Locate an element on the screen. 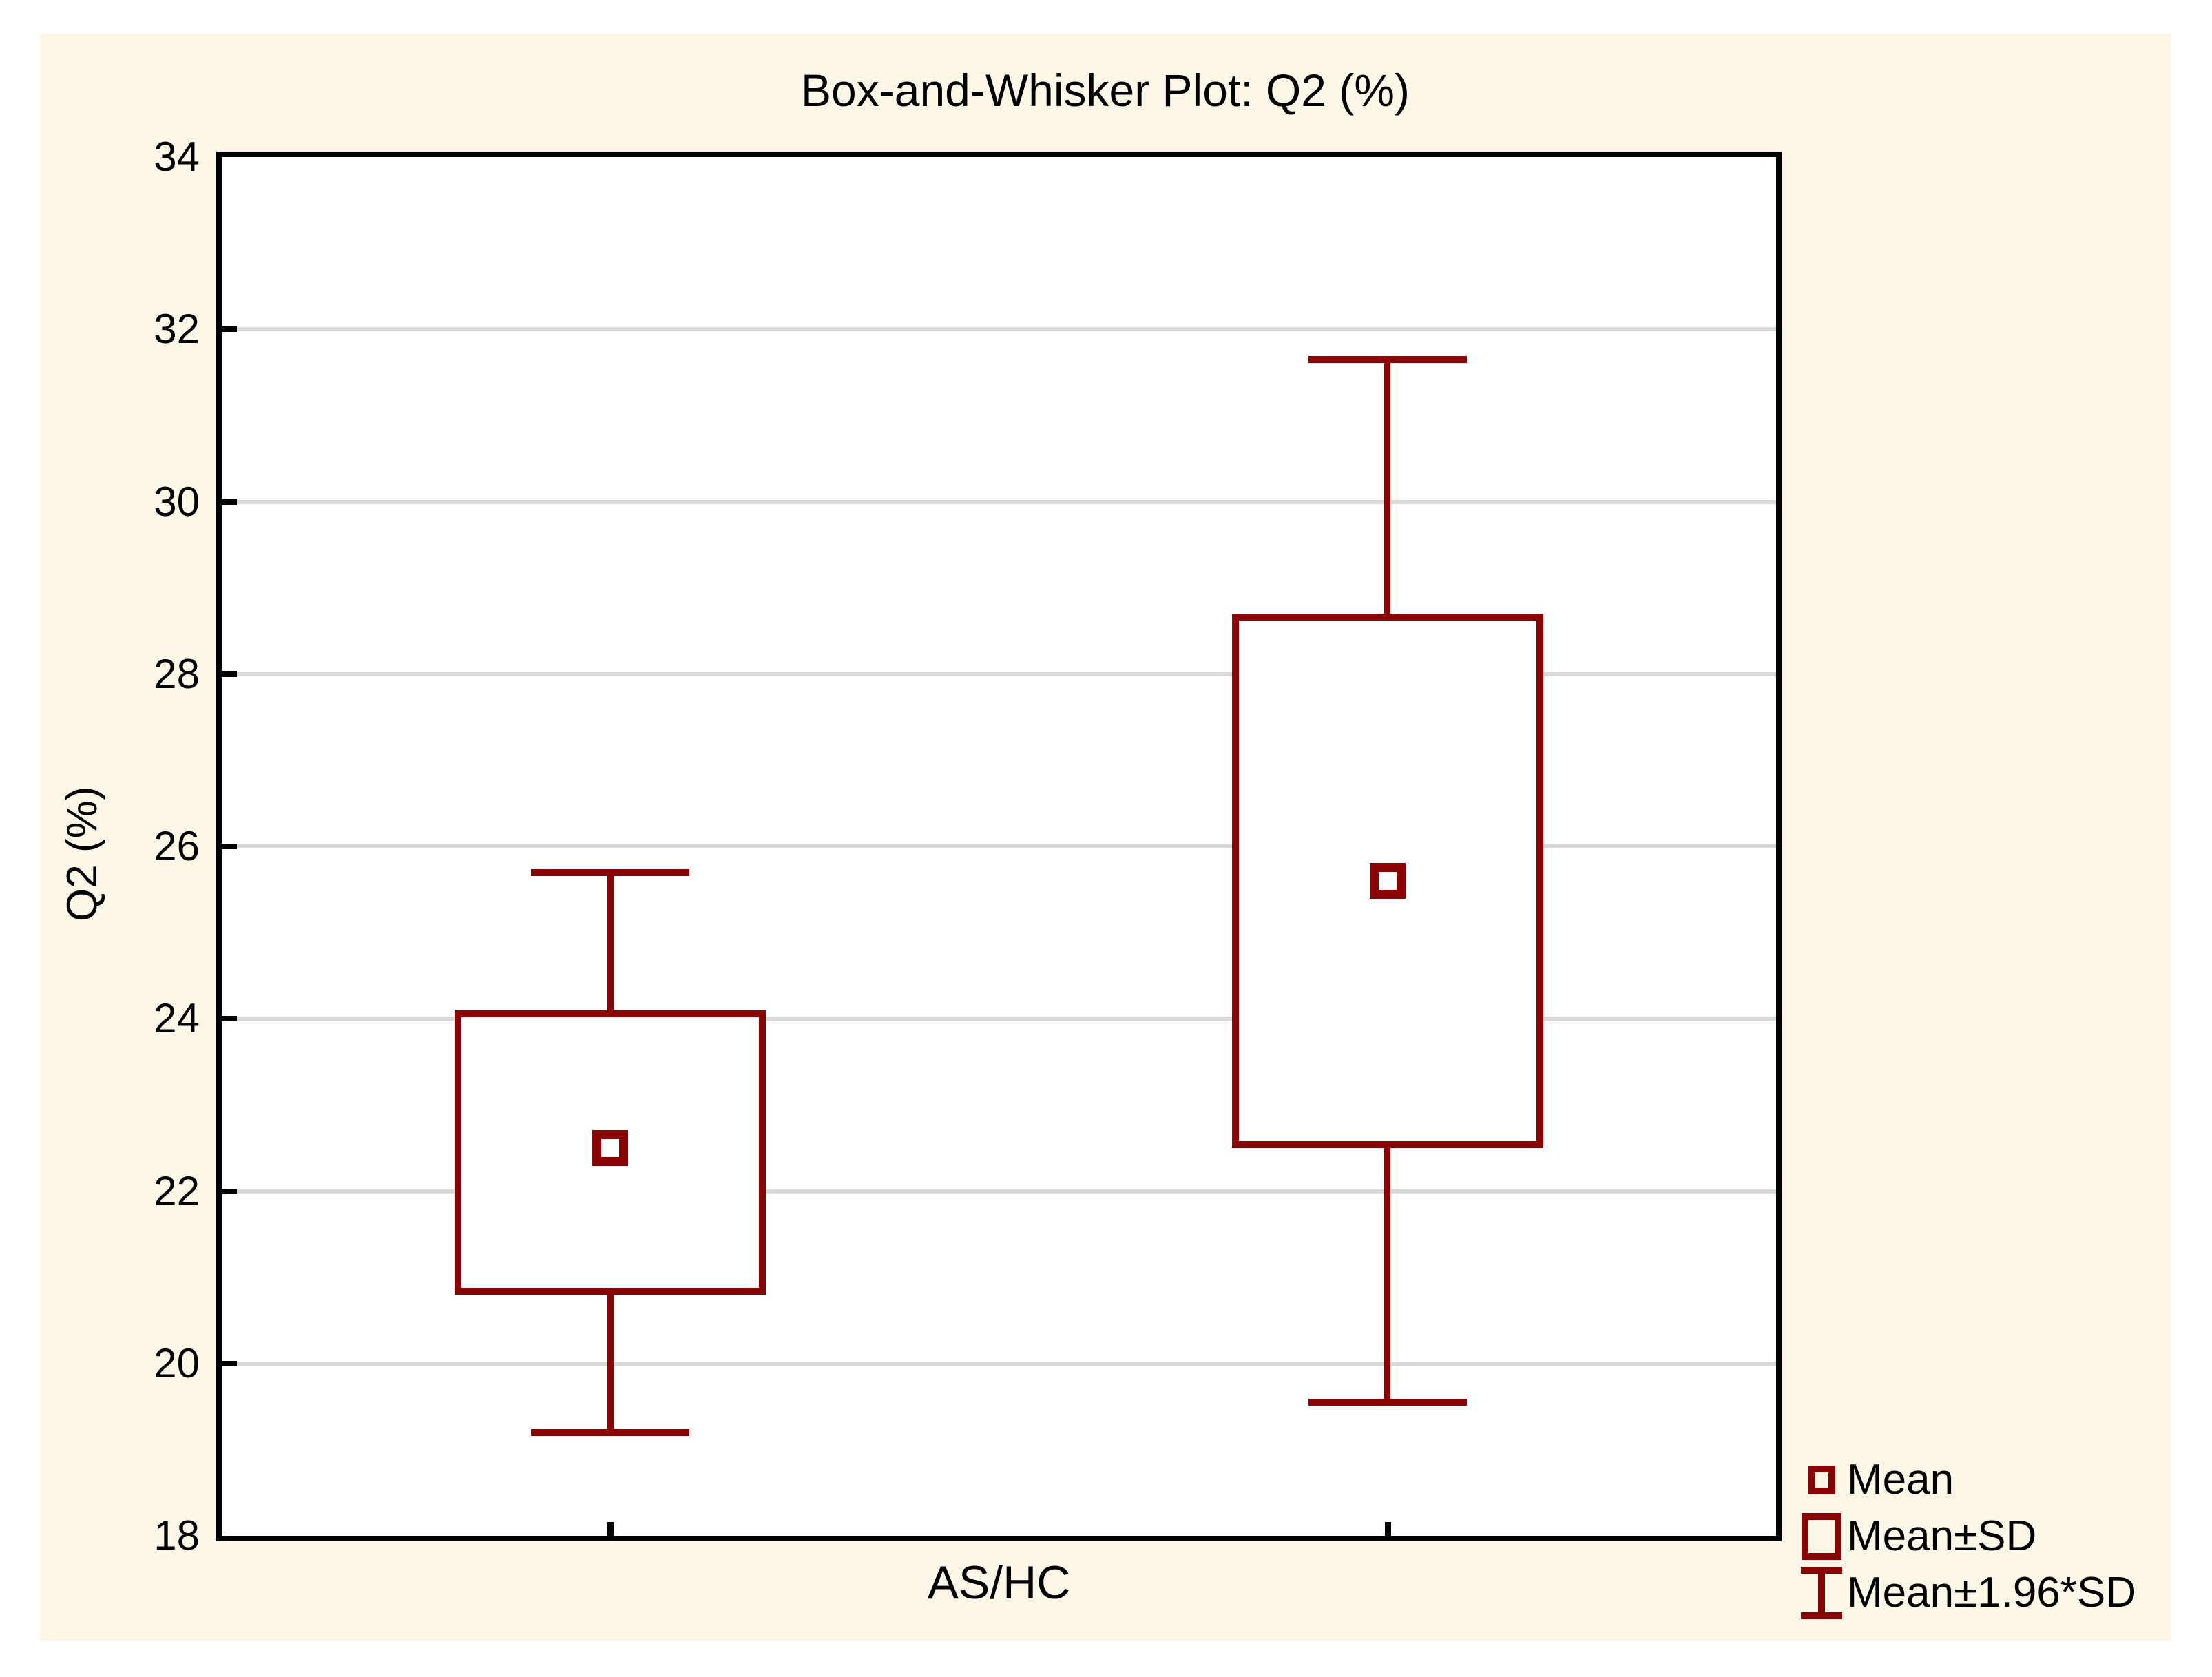 This screenshot has height=1677, width=2212. y-tick-label-20: 20 is located at coordinates (177, 1363).